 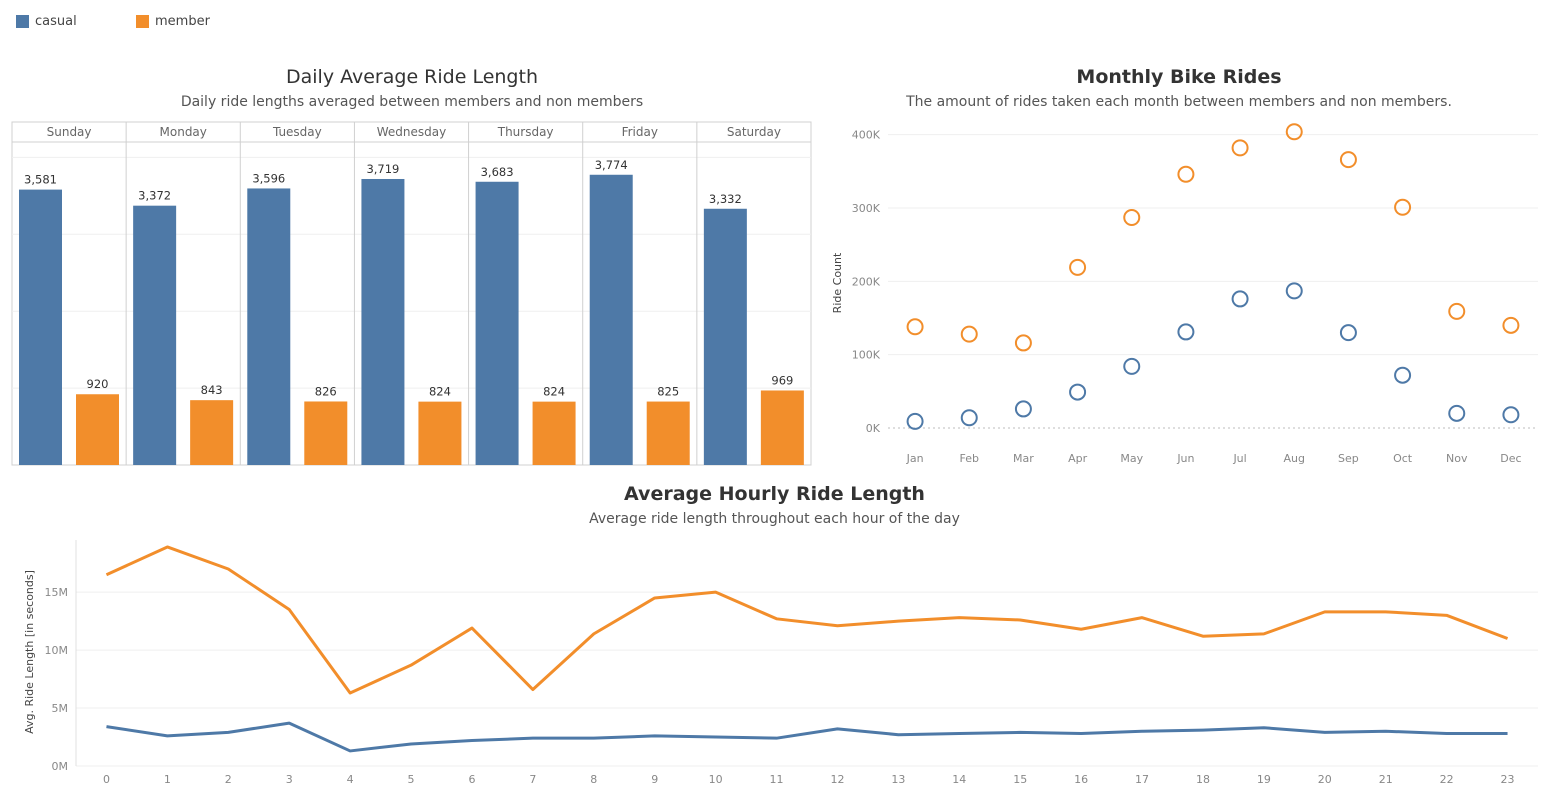 I want to click on hourly-y-axis-title: Avg. Ride Length [in seconds], so click(x=29, y=652).